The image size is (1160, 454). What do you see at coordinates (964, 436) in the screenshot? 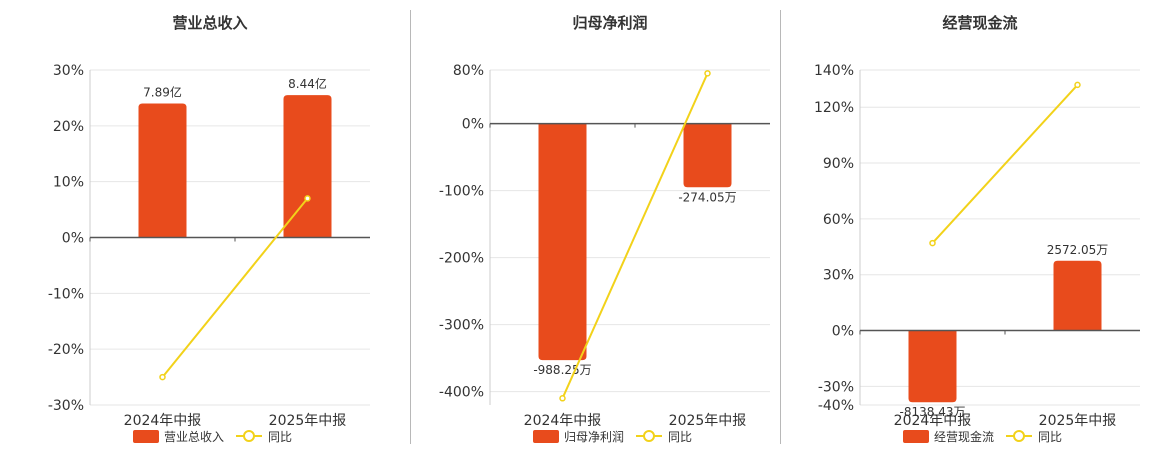
I see `legend-bar-label: 经营现金流` at bounding box center [964, 436].